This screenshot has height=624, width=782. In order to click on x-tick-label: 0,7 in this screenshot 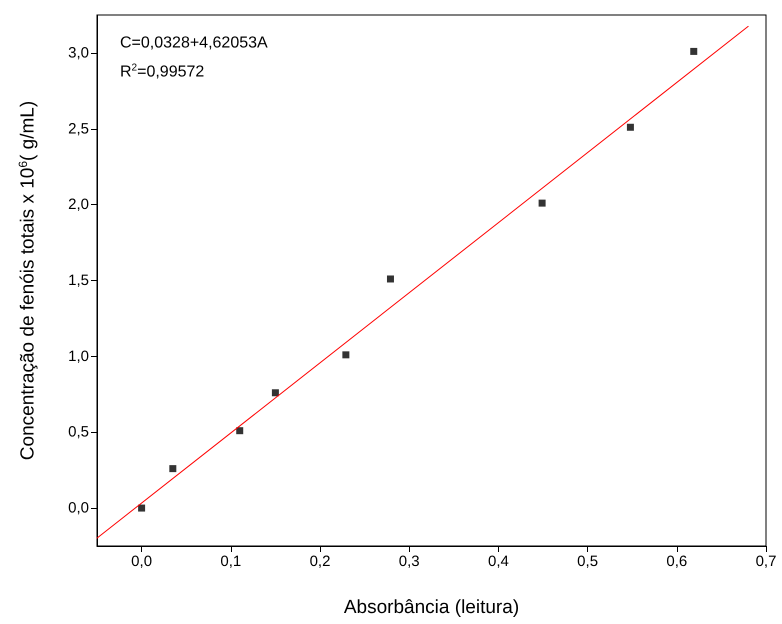, I will do `click(766, 561)`.